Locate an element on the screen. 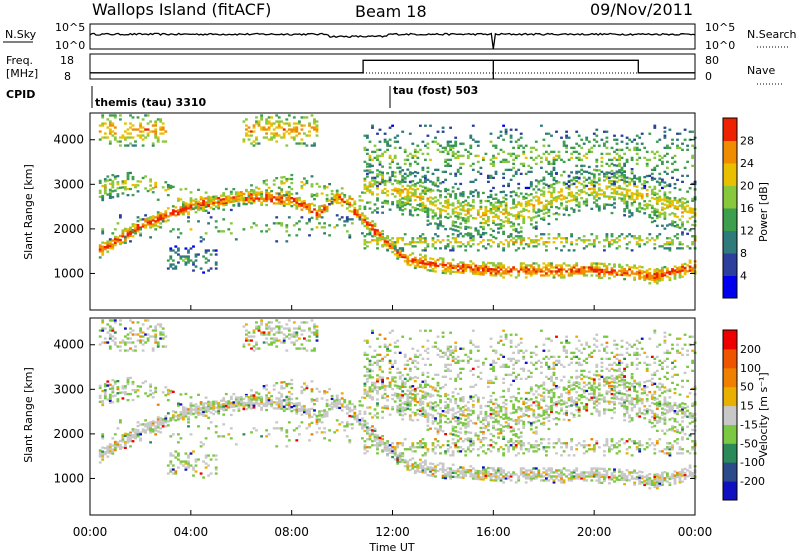 This screenshot has height=554, width=800. freq-ytick-bottom: 8 is located at coordinates (67, 76).